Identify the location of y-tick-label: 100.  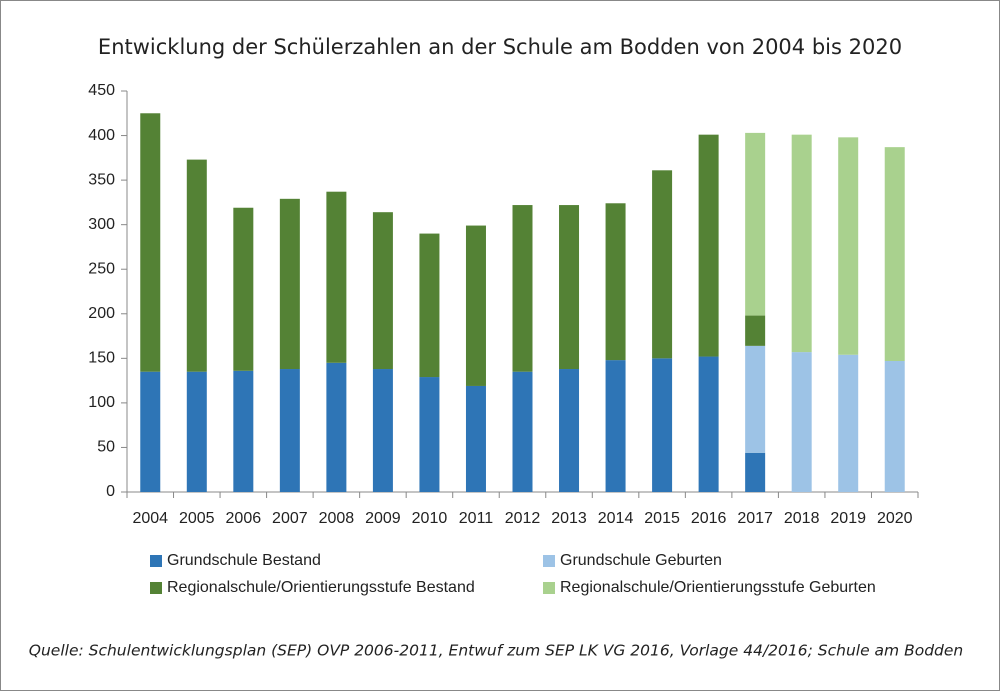
(101, 402).